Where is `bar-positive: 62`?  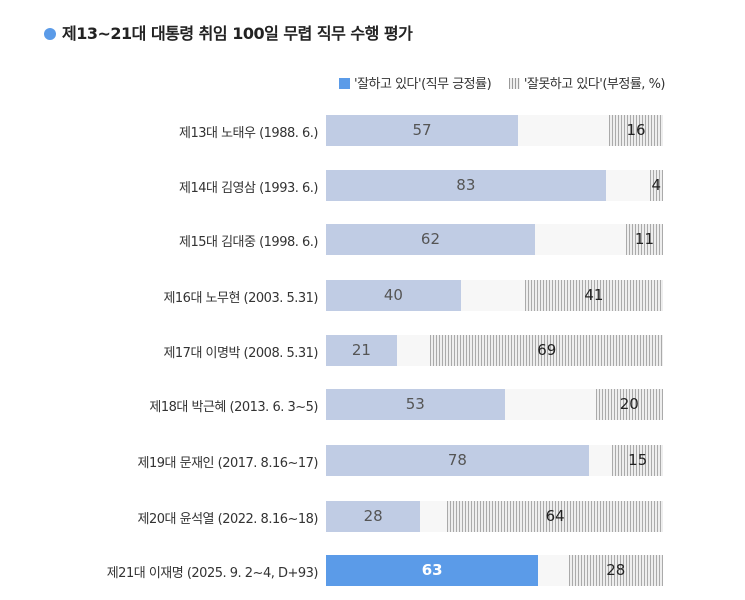
bar-positive: 62 is located at coordinates (430, 239).